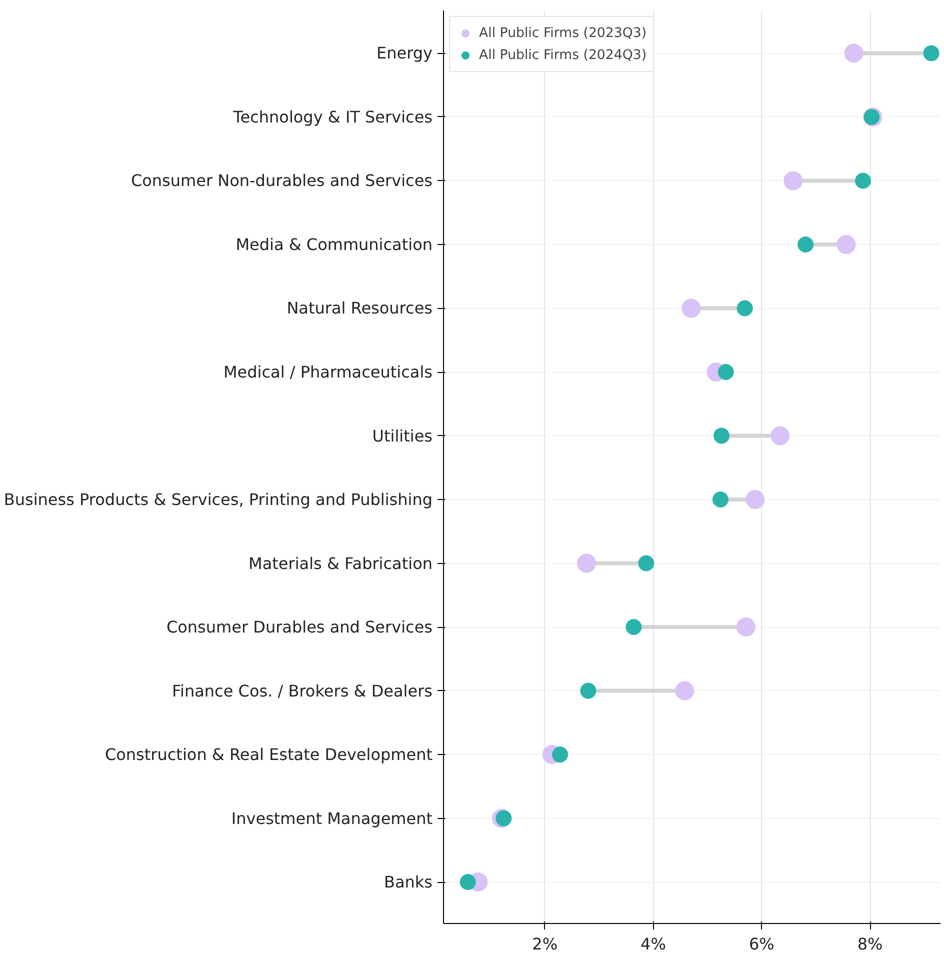 This screenshot has width=944, height=956. What do you see at coordinates (331, 818) in the screenshot?
I see `y-tick-label: Investment Management` at bounding box center [331, 818].